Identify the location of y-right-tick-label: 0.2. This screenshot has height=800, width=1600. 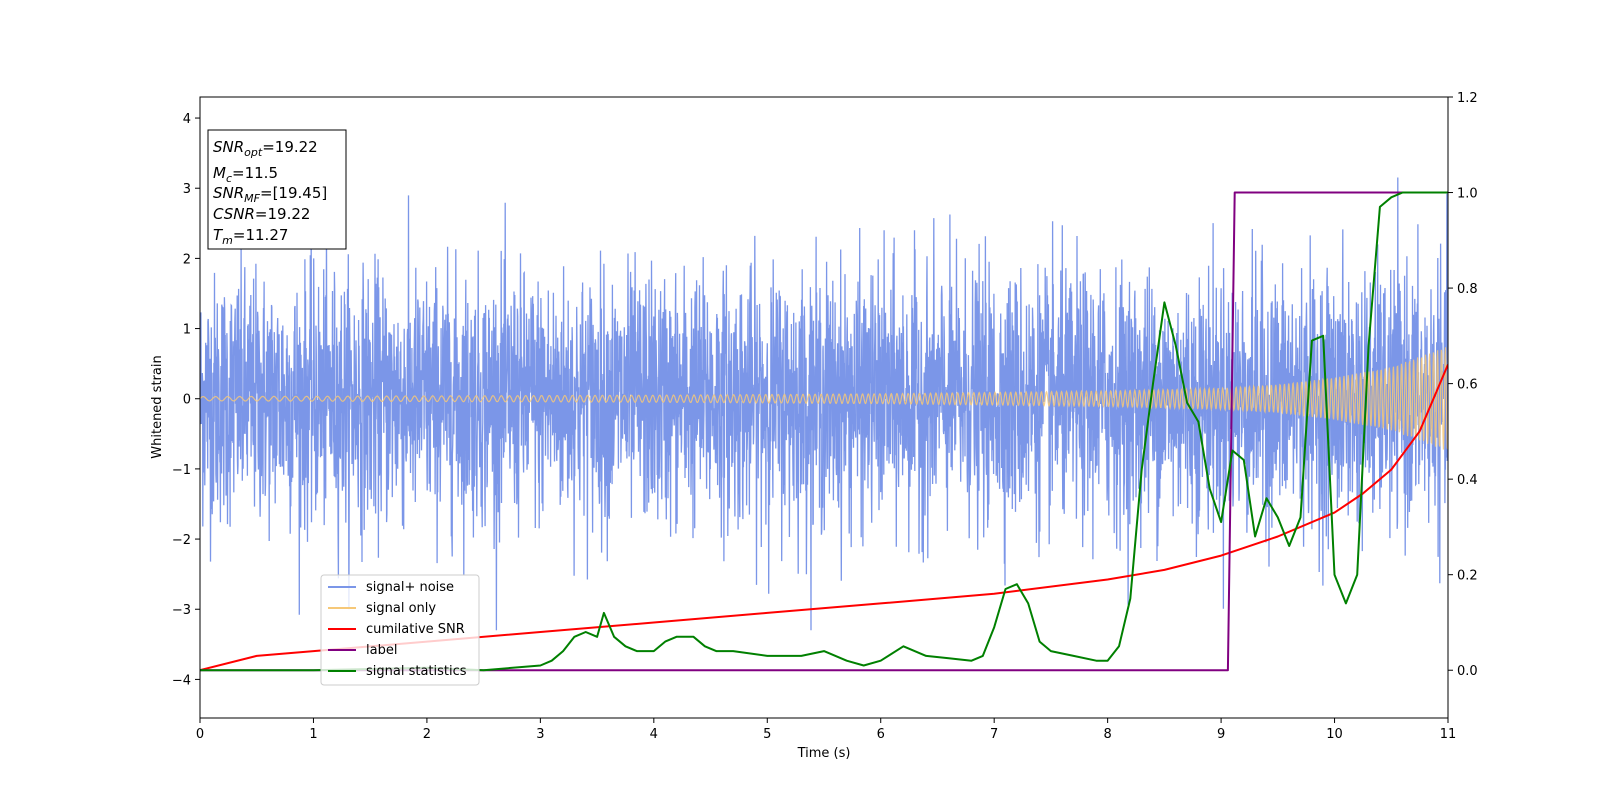
(1467, 576).